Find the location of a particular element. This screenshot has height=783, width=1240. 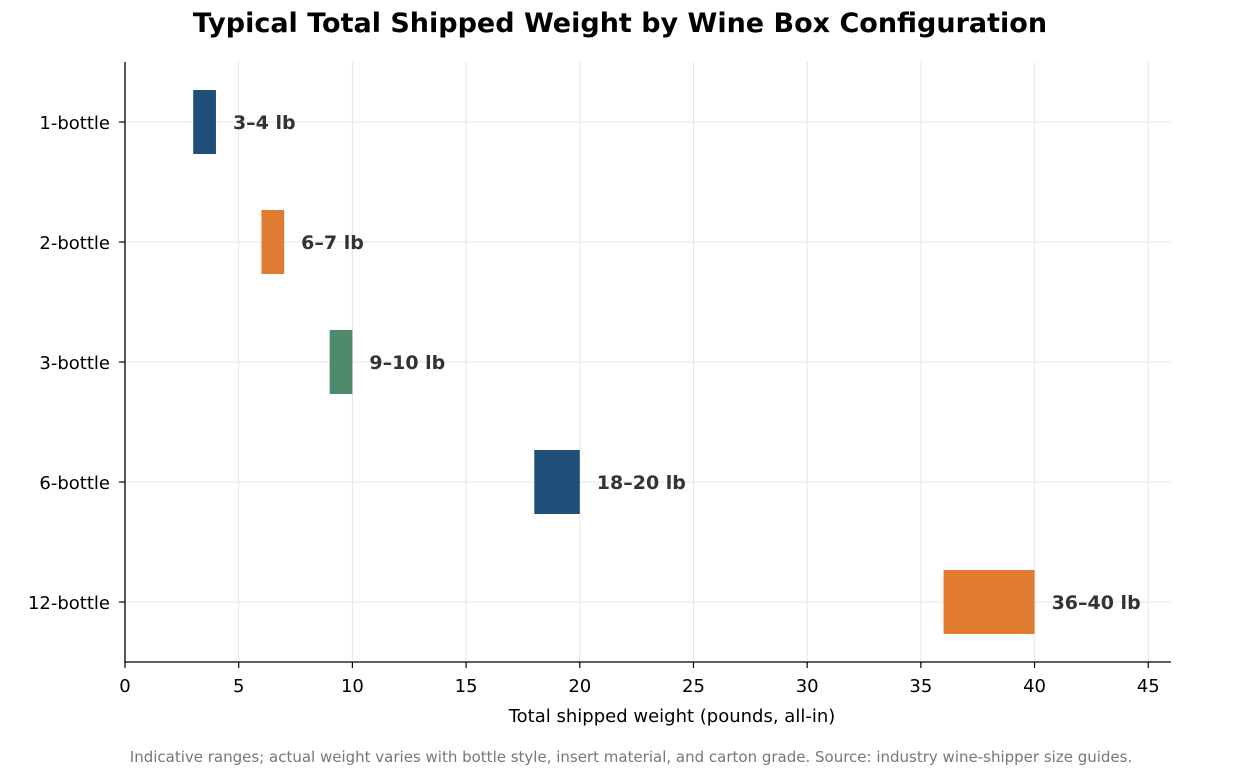

range-bar-1-bottle is located at coordinates (204, 122).